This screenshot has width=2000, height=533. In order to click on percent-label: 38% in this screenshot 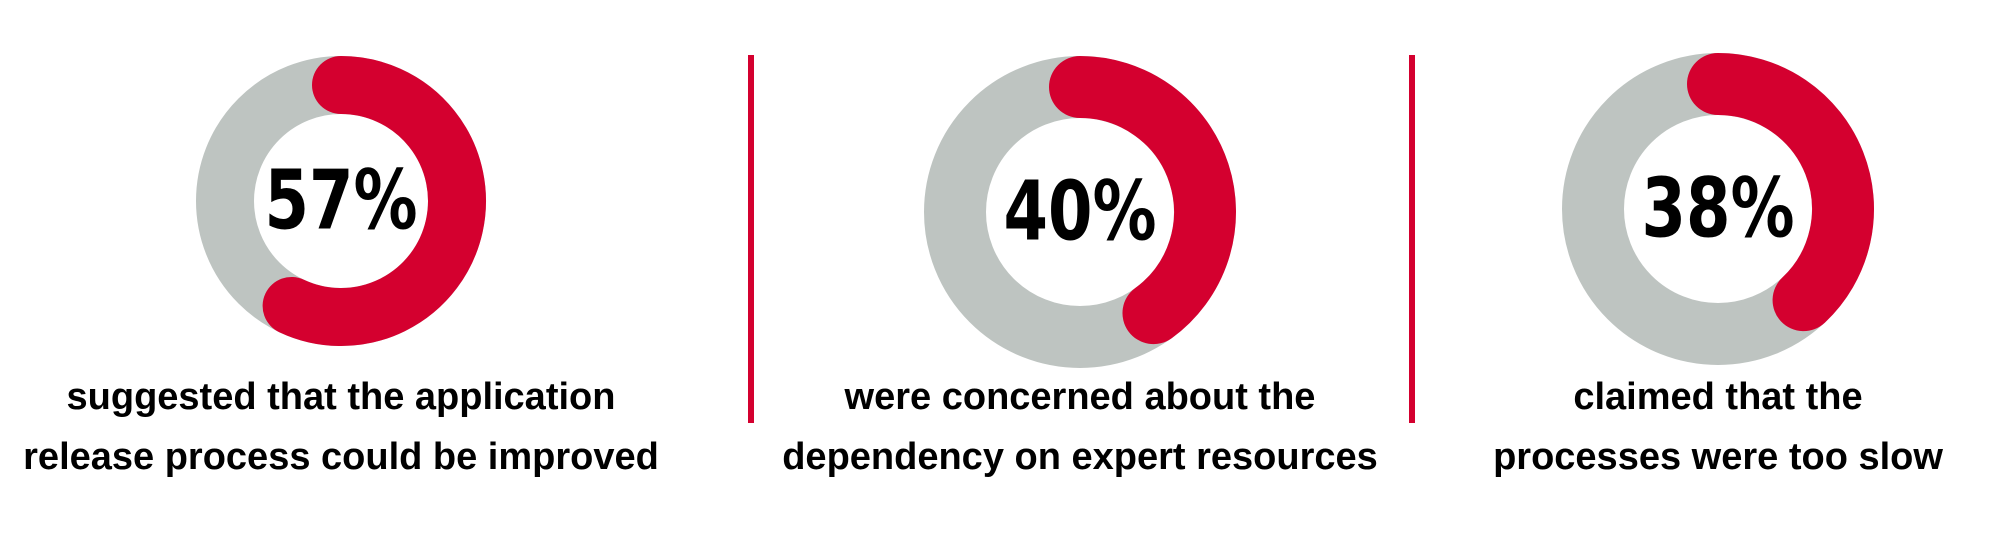, I will do `click(1717, 209)`.